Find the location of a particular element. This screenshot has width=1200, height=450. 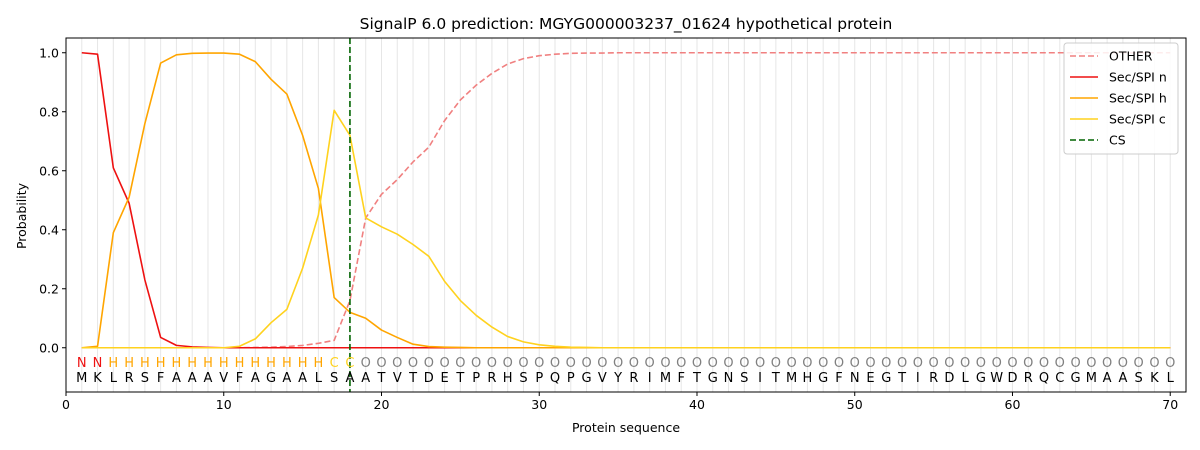

residue-label: E is located at coordinates (444, 378).